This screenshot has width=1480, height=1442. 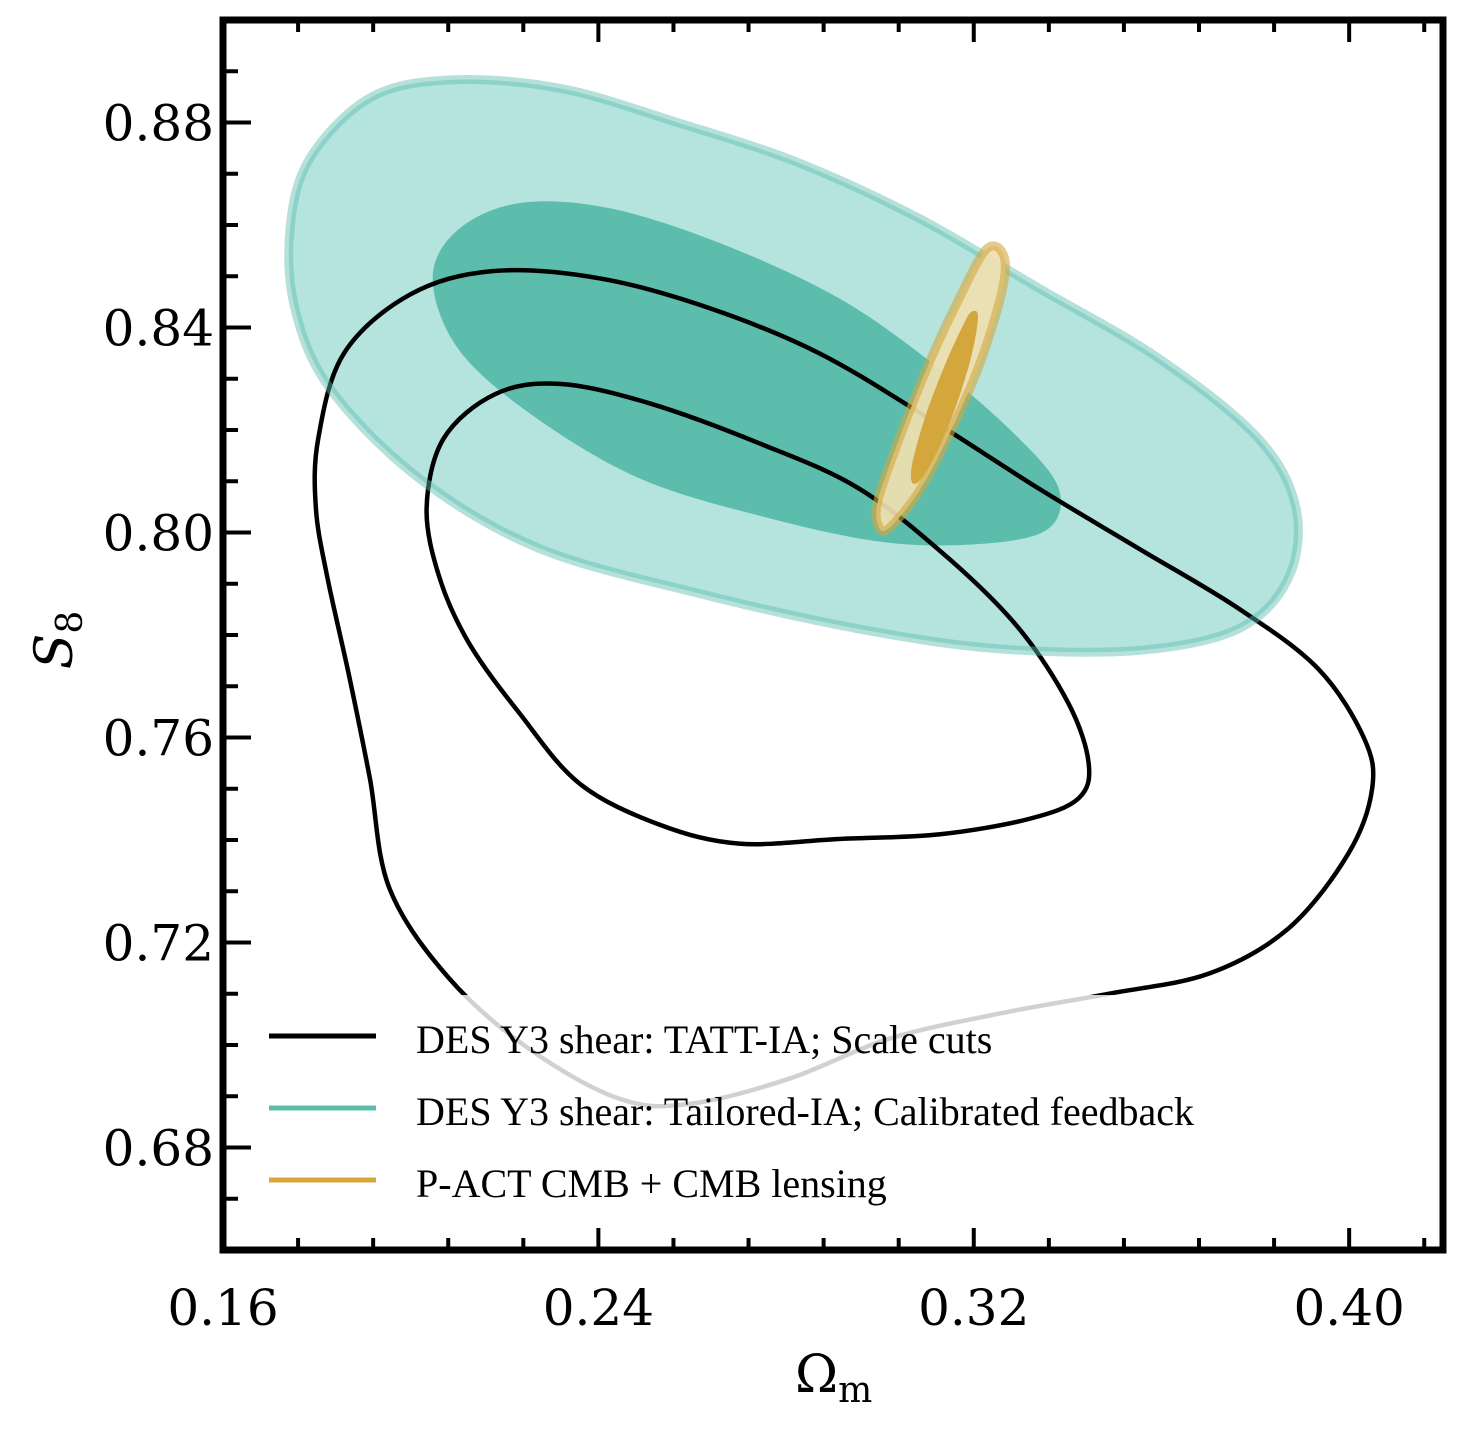 I want to click on x-tick-label: 0.32, so click(x=973, y=1308).